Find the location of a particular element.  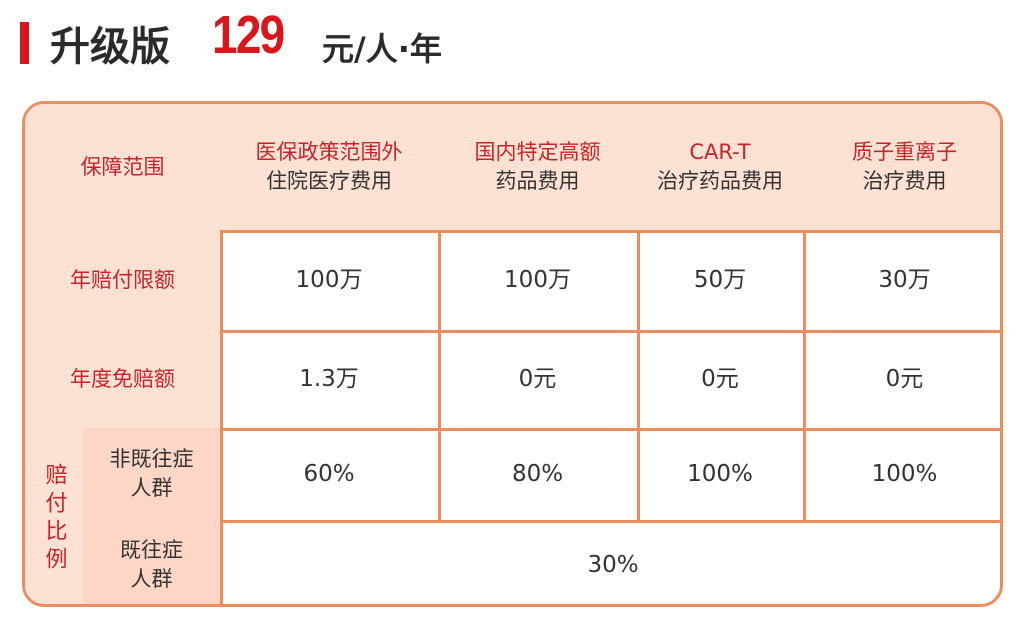

corner-label: 保障范围 is located at coordinates (122, 166).